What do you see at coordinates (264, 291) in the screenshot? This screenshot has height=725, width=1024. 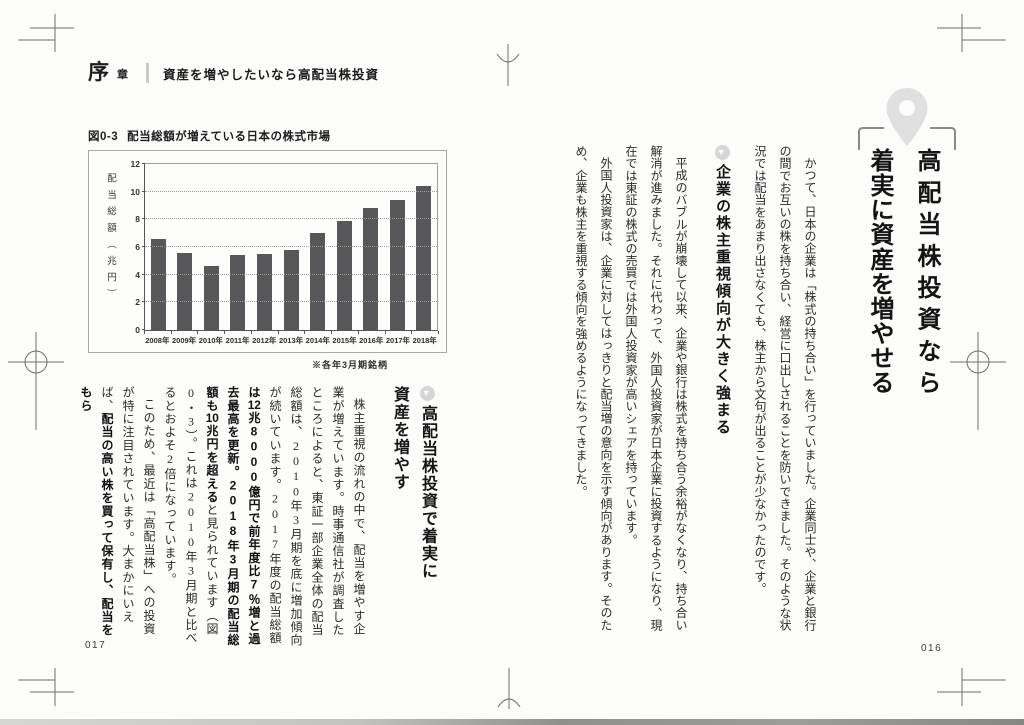 I see `bar-2012年` at bounding box center [264, 291].